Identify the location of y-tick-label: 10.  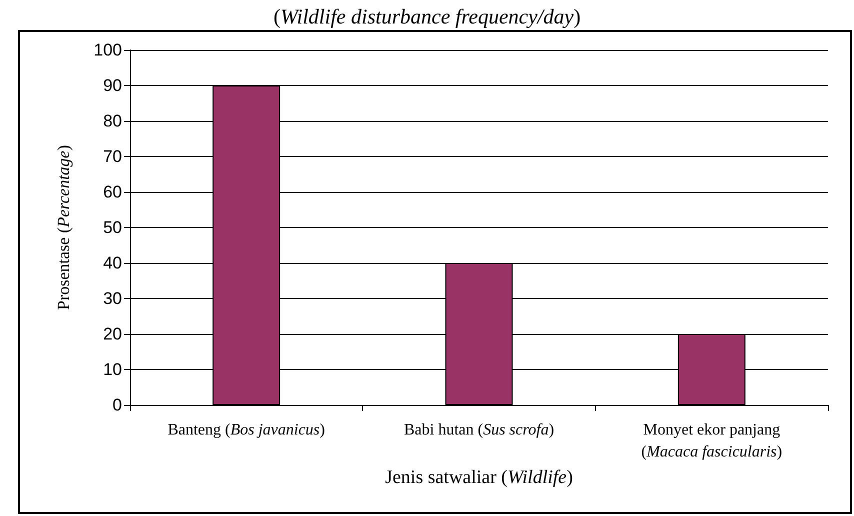
(112, 369).